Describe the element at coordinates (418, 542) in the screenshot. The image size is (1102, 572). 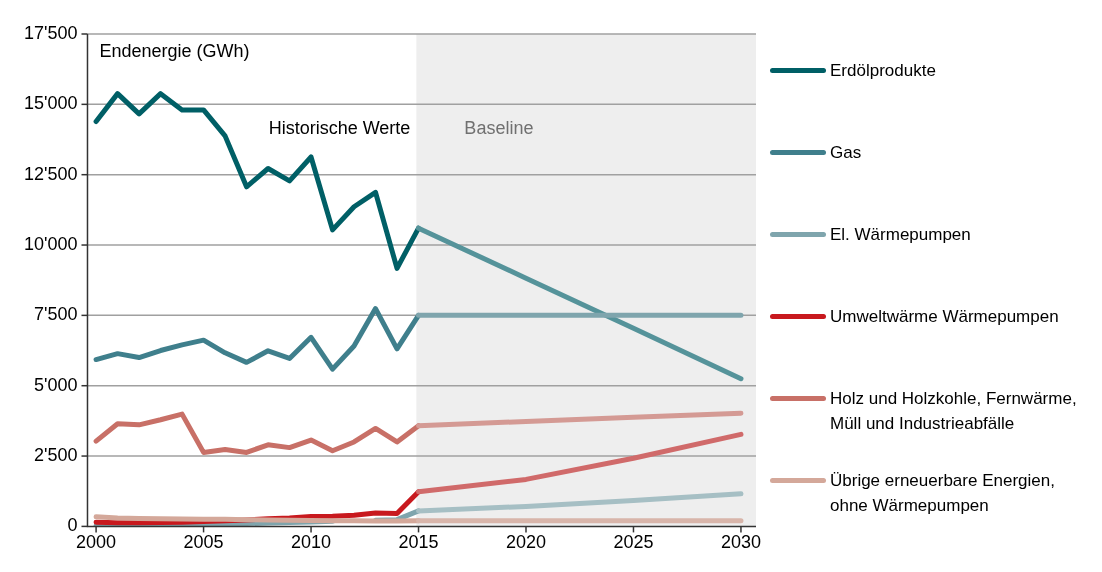
I see `x-tick-label: 2015` at that location.